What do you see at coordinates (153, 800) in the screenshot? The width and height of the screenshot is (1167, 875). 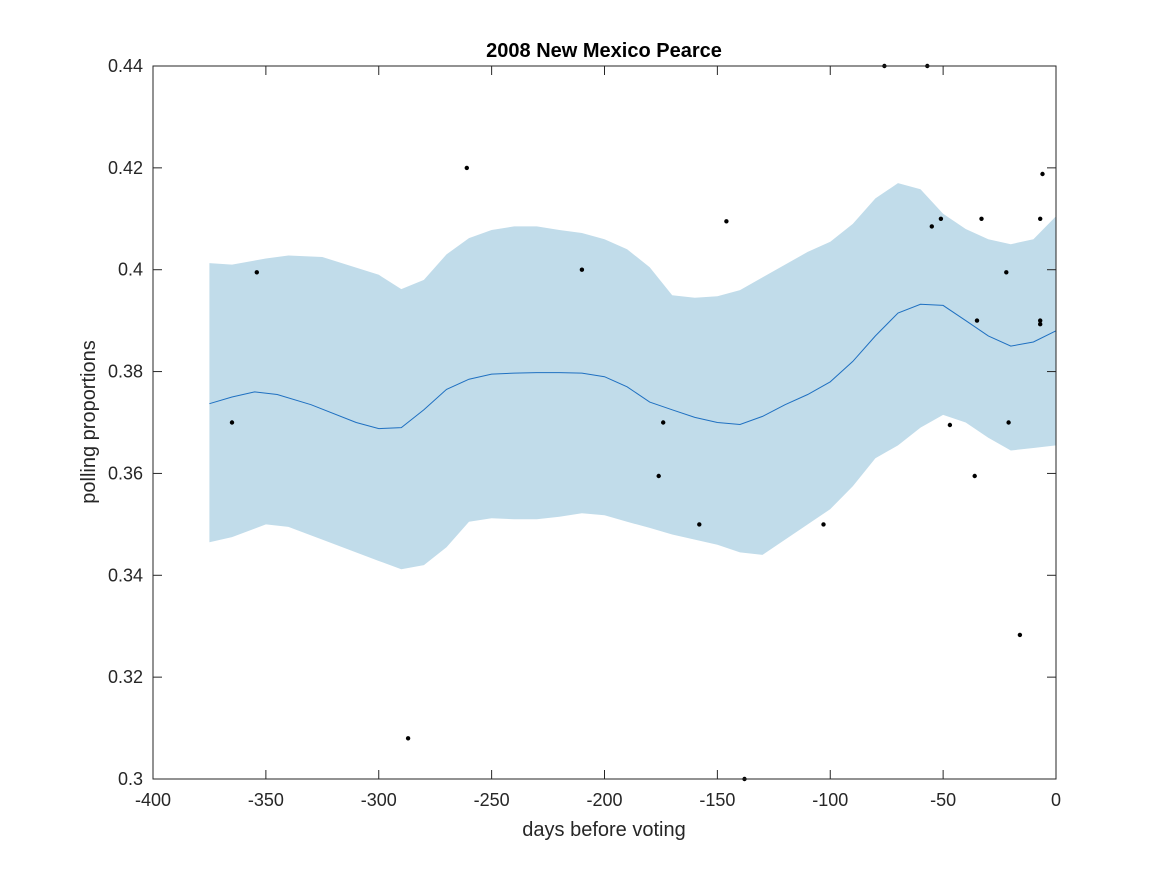 I see `x-tick-label: -400` at bounding box center [153, 800].